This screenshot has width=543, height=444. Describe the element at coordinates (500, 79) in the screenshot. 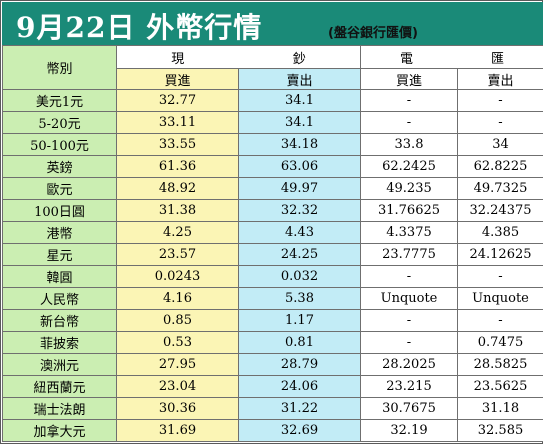

I see `wire-sell-header: 賣出` at that location.